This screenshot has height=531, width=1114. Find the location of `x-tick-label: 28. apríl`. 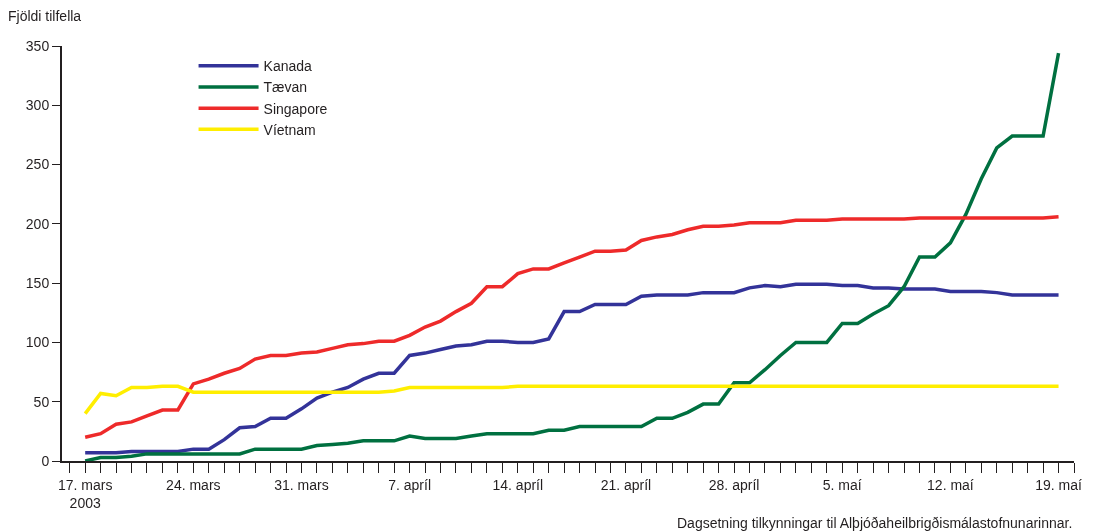

x-tick-label: 28. apríl is located at coordinates (734, 484).